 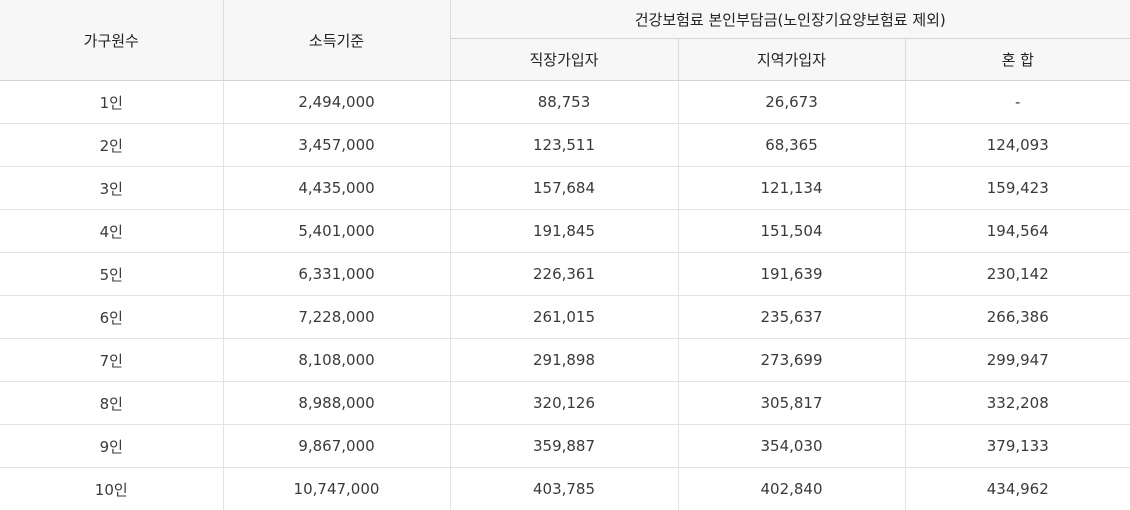 What do you see at coordinates (564, 231) in the screenshot?
I see `cell-employee: 191,845` at bounding box center [564, 231].